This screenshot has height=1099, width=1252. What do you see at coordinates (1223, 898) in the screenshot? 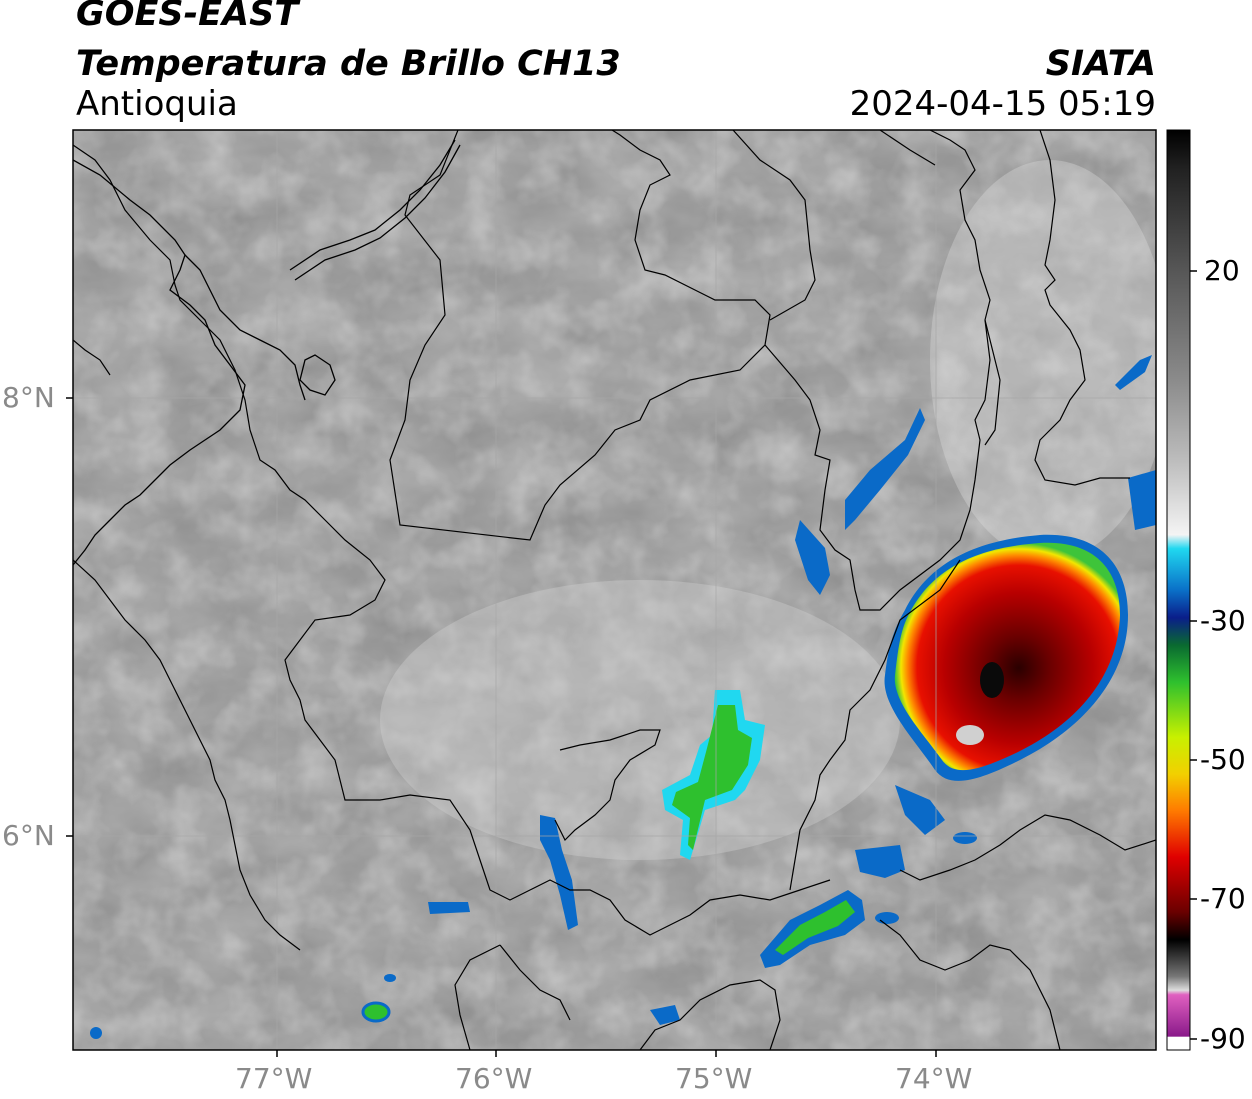
I see `colorbar-tick-neg70: -70` at bounding box center [1223, 898].